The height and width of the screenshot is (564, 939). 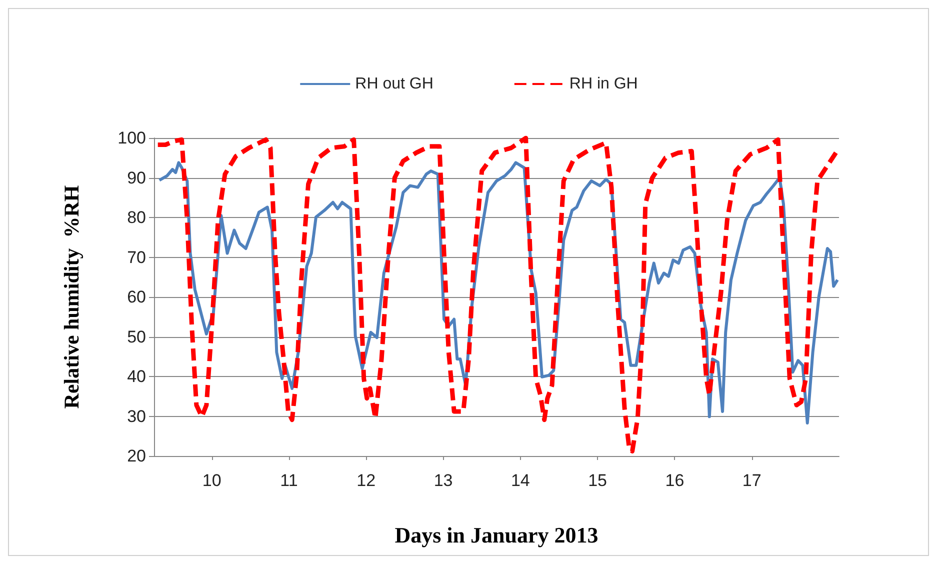 I want to click on y-tick-label: 100, so click(x=132, y=138).